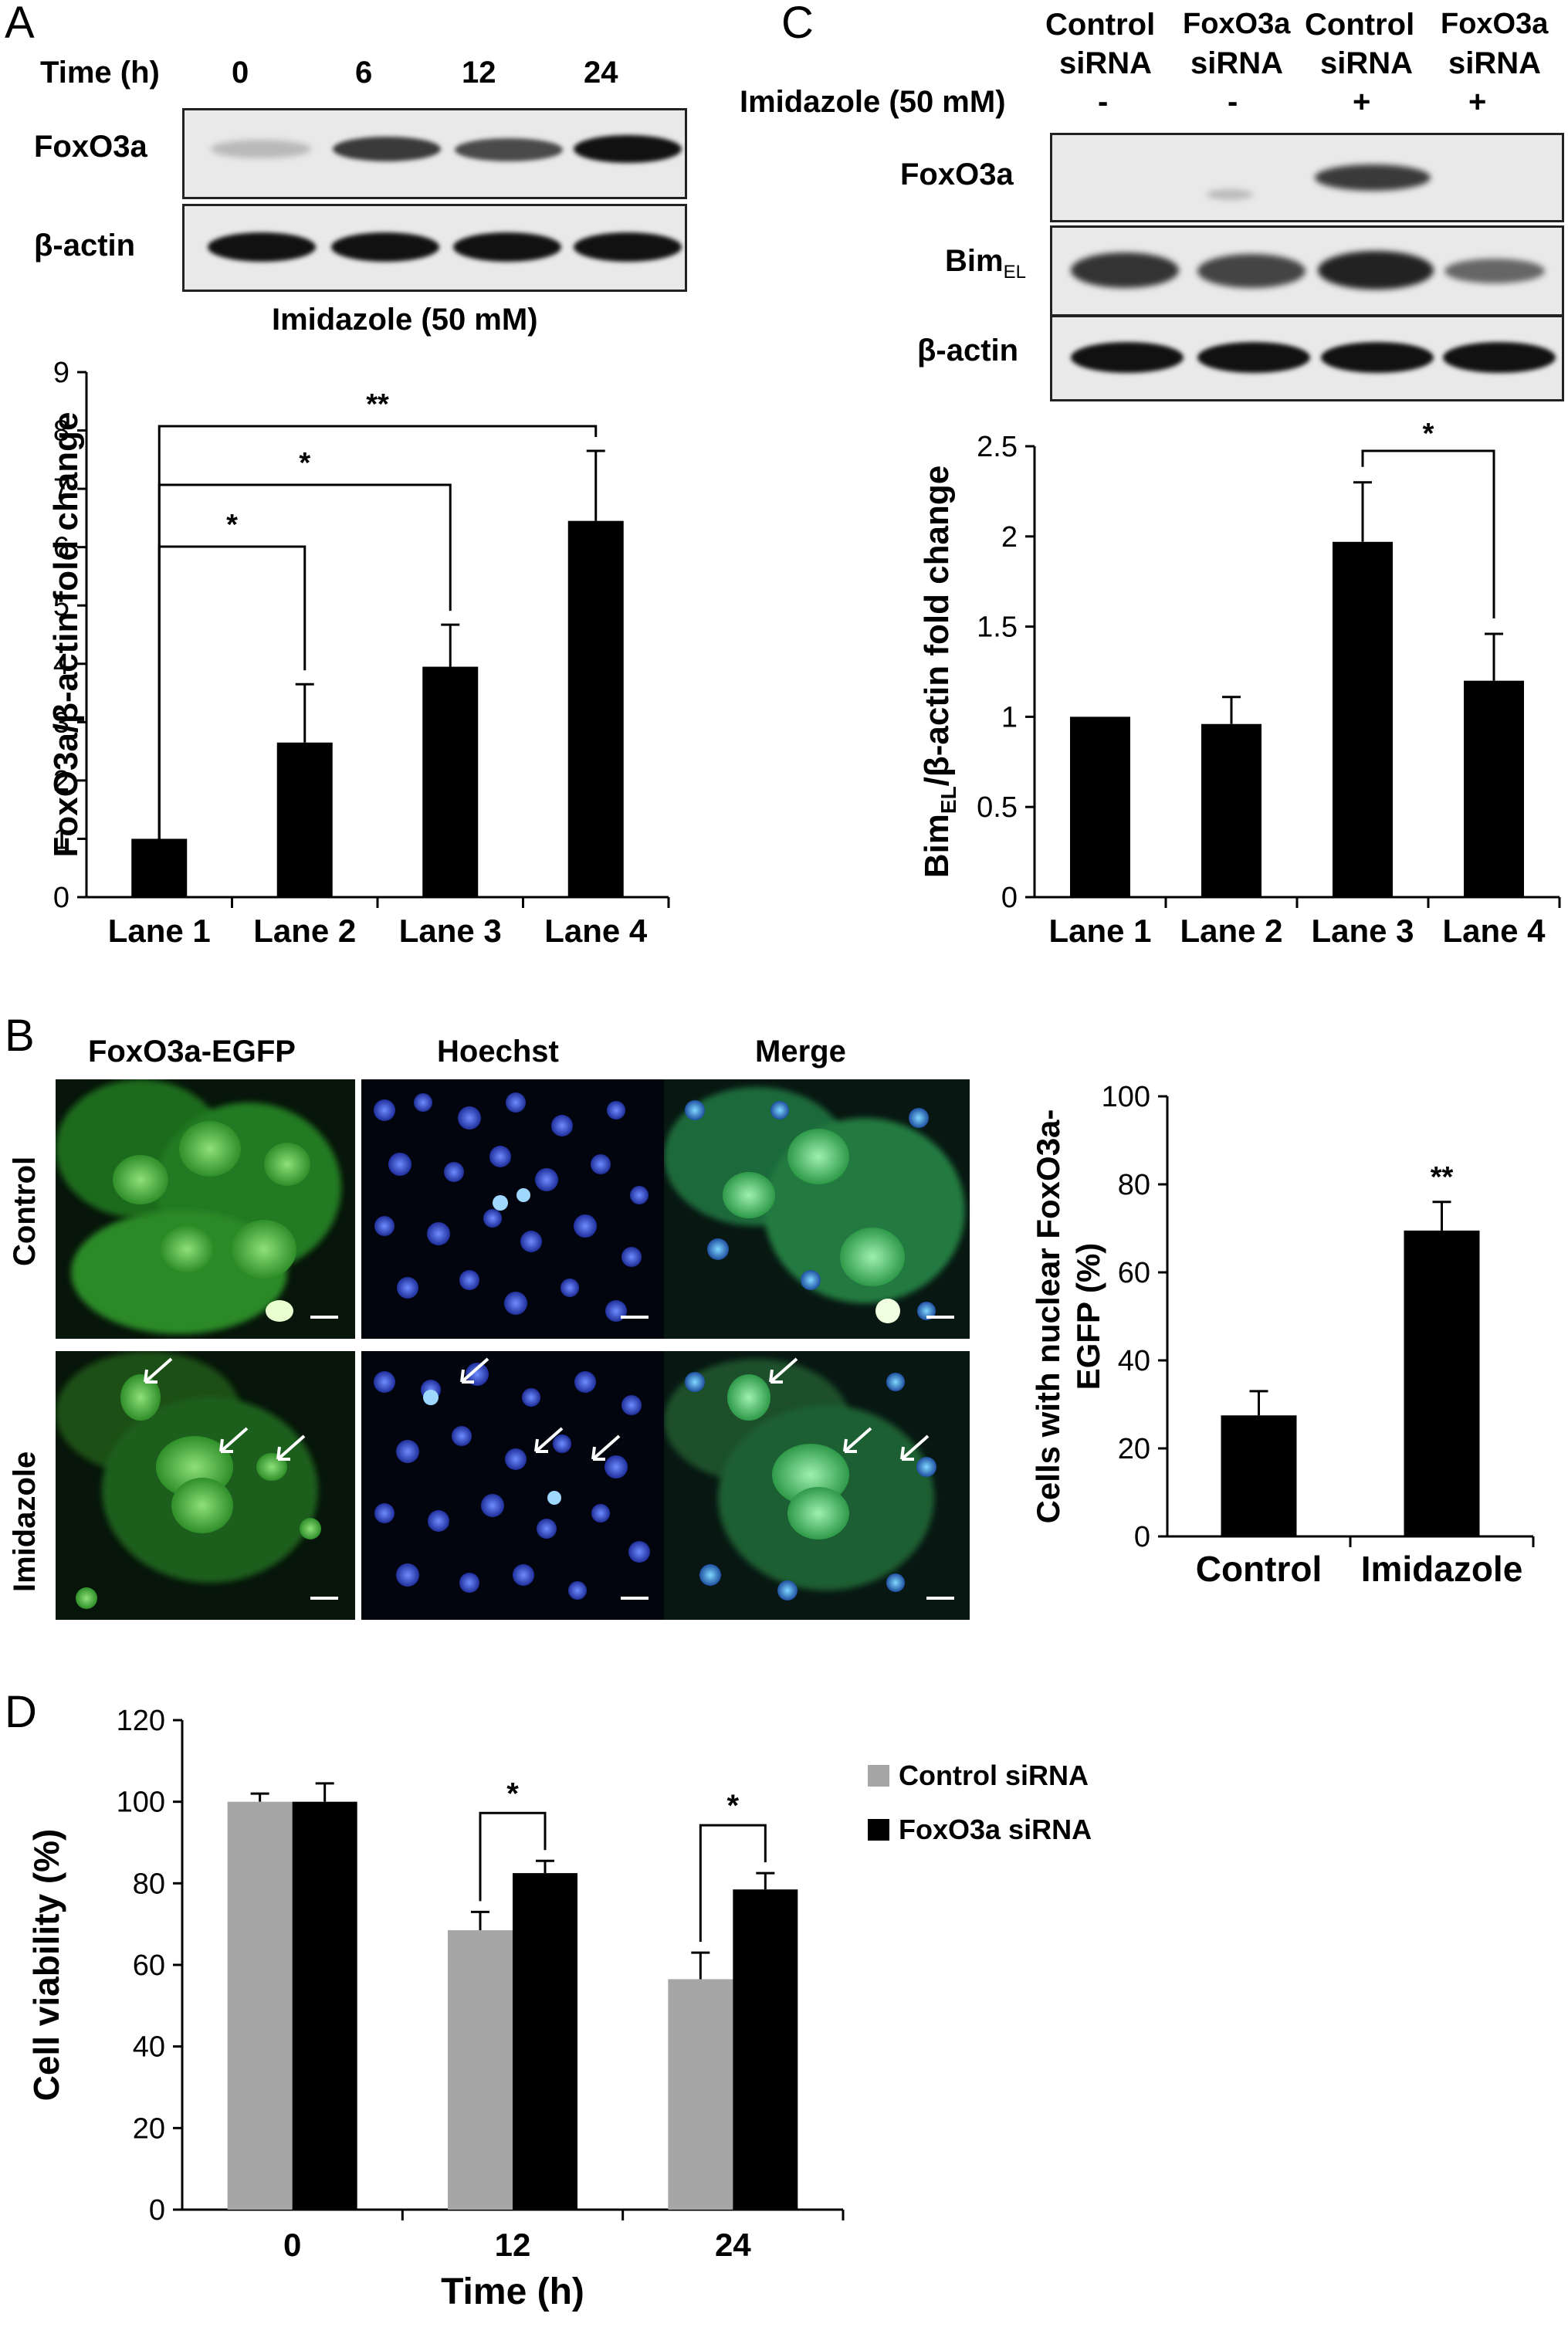 The image size is (1568, 2327). I want to click on panel-a-time-12: 12, so click(479, 73).